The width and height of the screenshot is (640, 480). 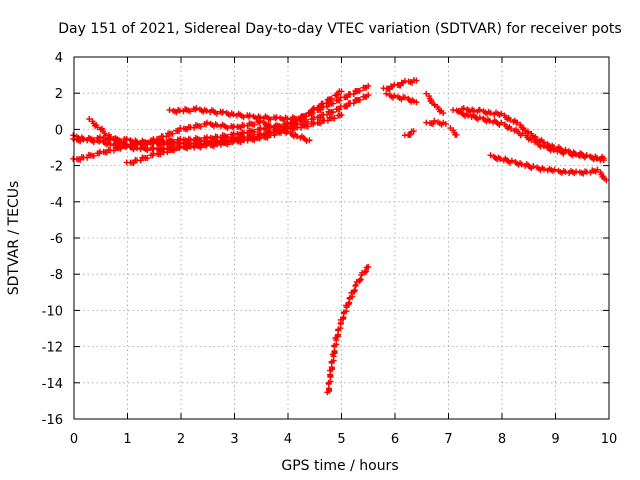 I want to click on x-tick-label: 2, so click(x=181, y=439).